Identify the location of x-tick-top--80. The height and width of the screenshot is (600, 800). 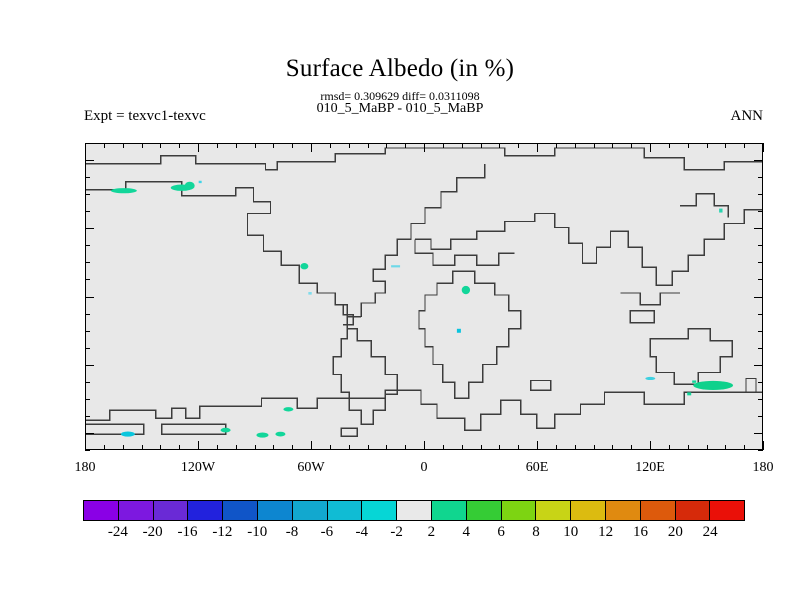
(274, 145).